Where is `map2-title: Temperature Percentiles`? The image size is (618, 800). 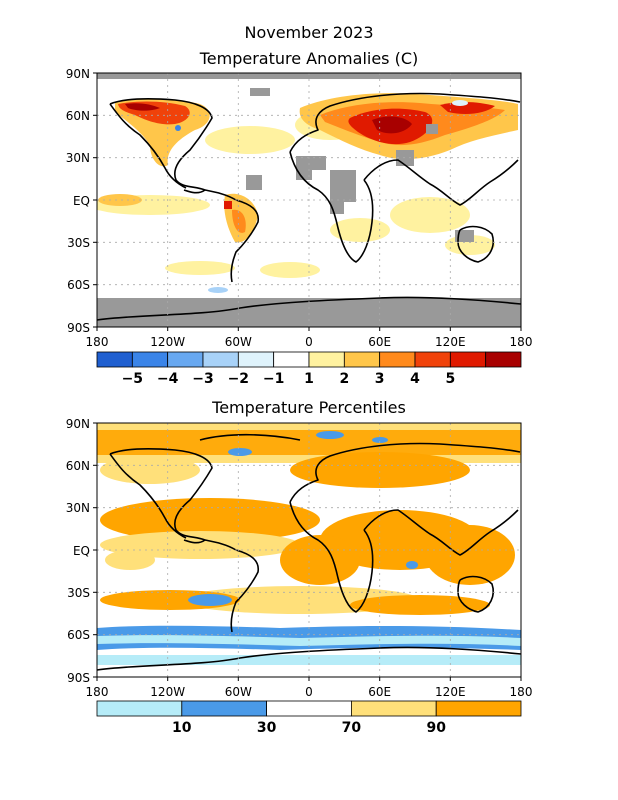 map2-title: Temperature Percentiles is located at coordinates (308, 407).